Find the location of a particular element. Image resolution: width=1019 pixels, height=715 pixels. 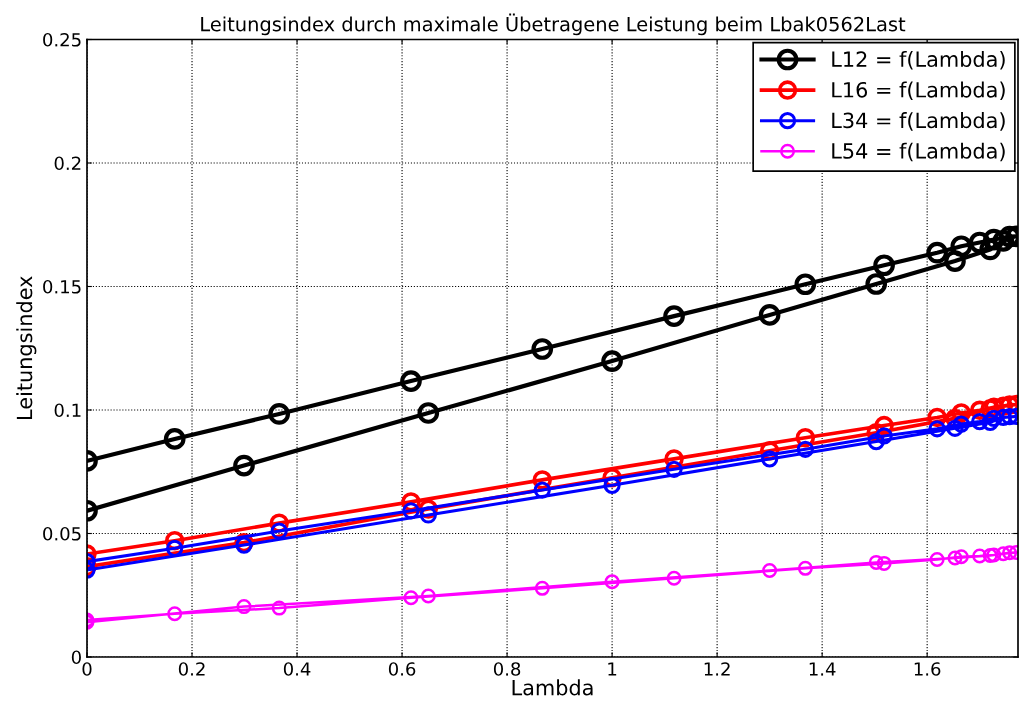

x-tick-label: 1.4 is located at coordinates (822, 669).